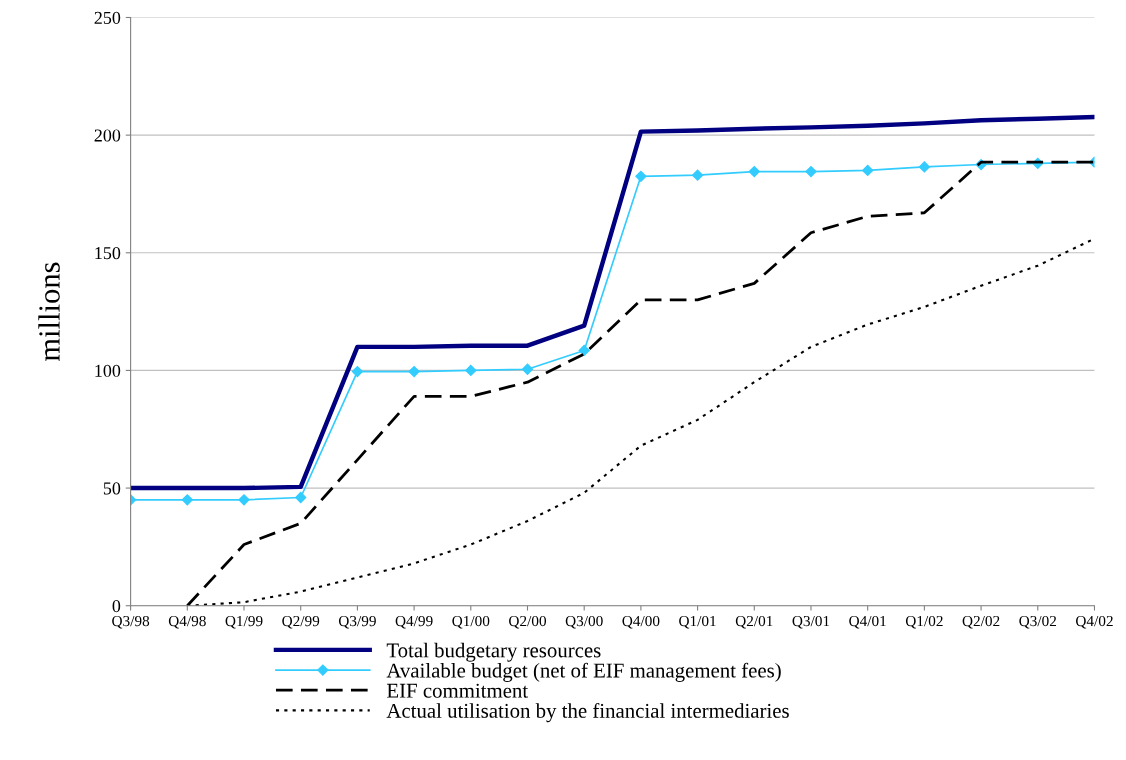 This screenshot has height=760, width=1126. What do you see at coordinates (697, 622) in the screenshot?
I see `x-tick-label: Q1/01` at bounding box center [697, 622].